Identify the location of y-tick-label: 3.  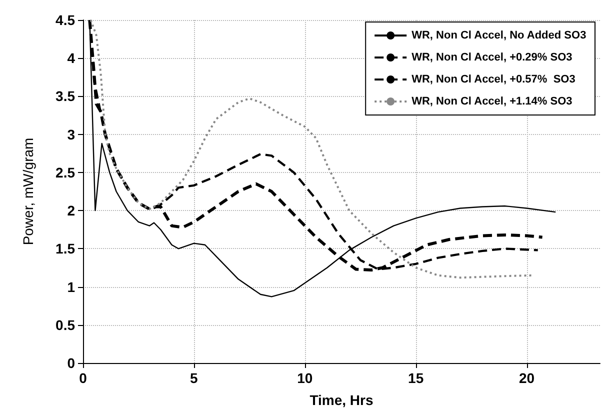
(71, 134).